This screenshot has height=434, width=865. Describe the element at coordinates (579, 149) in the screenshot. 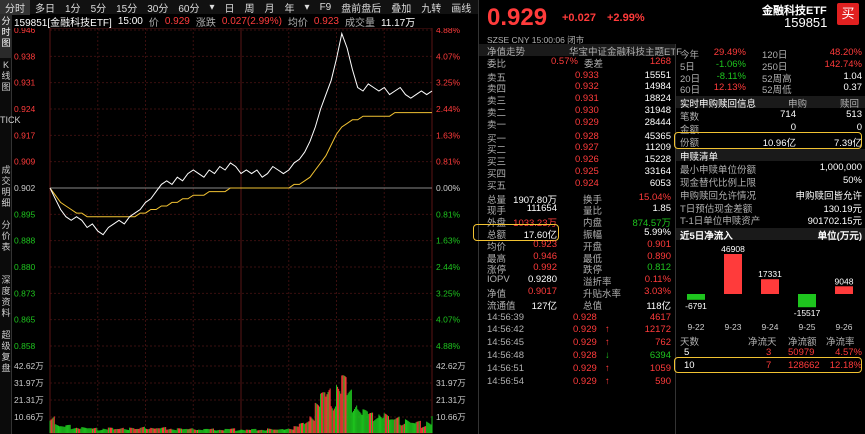

I see `bid-row: 买二 0.927 11209` at that location.